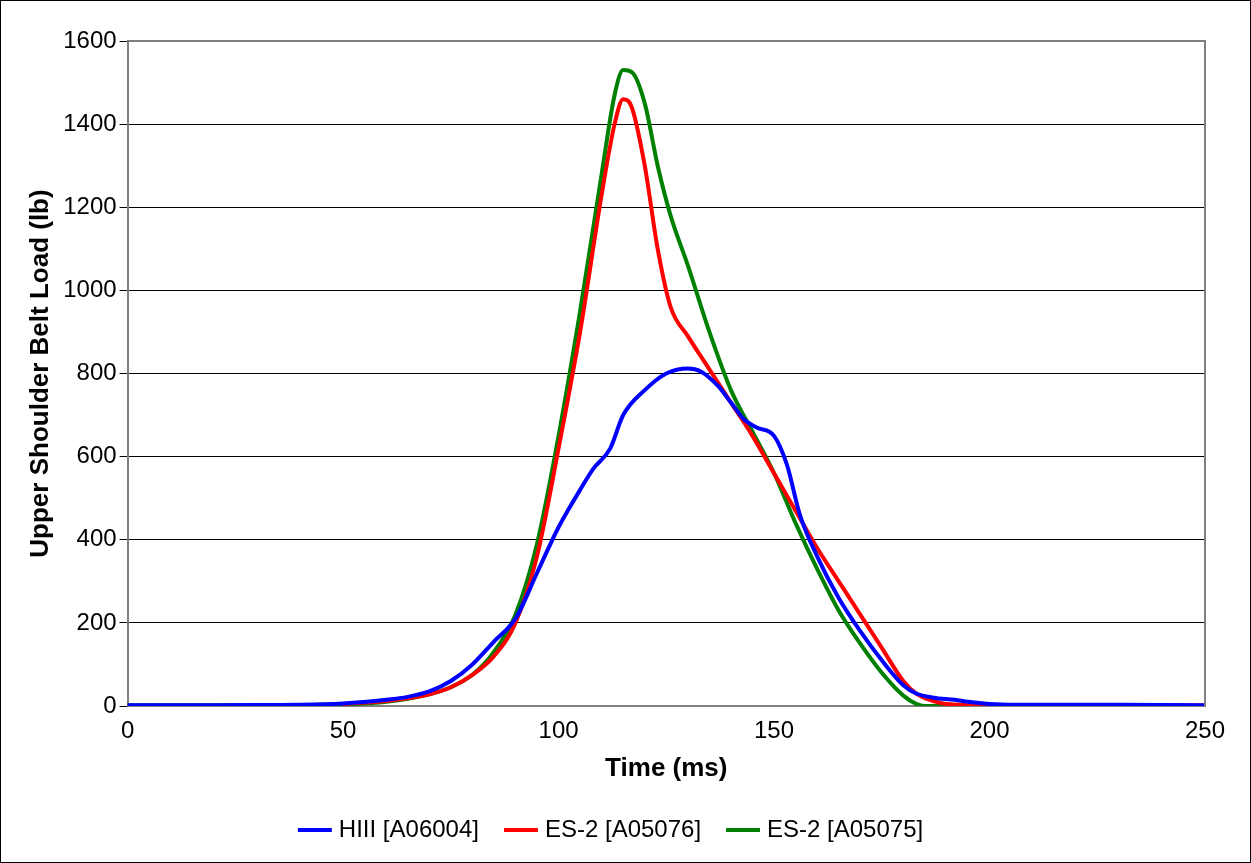 Image resolution: width=1251 pixels, height=863 pixels. What do you see at coordinates (623, 828) in the screenshot?
I see `legend-label: ES-2 [A05076]` at bounding box center [623, 828].